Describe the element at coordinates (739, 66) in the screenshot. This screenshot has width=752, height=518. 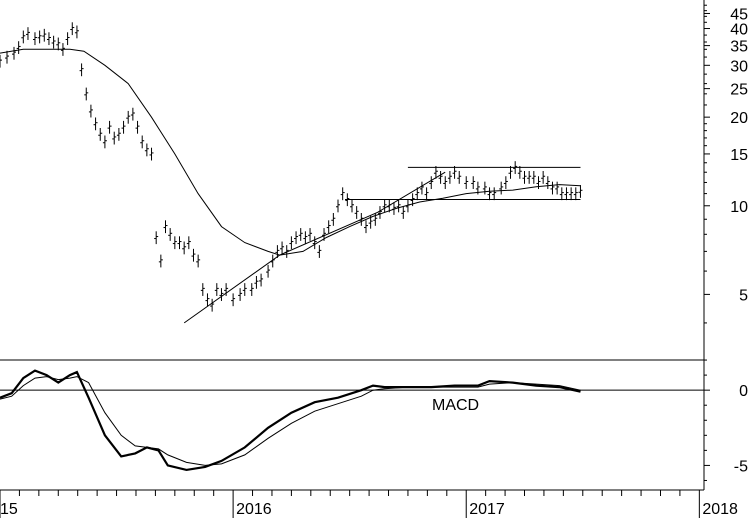
I see `price-tick-label: 30` at that location.